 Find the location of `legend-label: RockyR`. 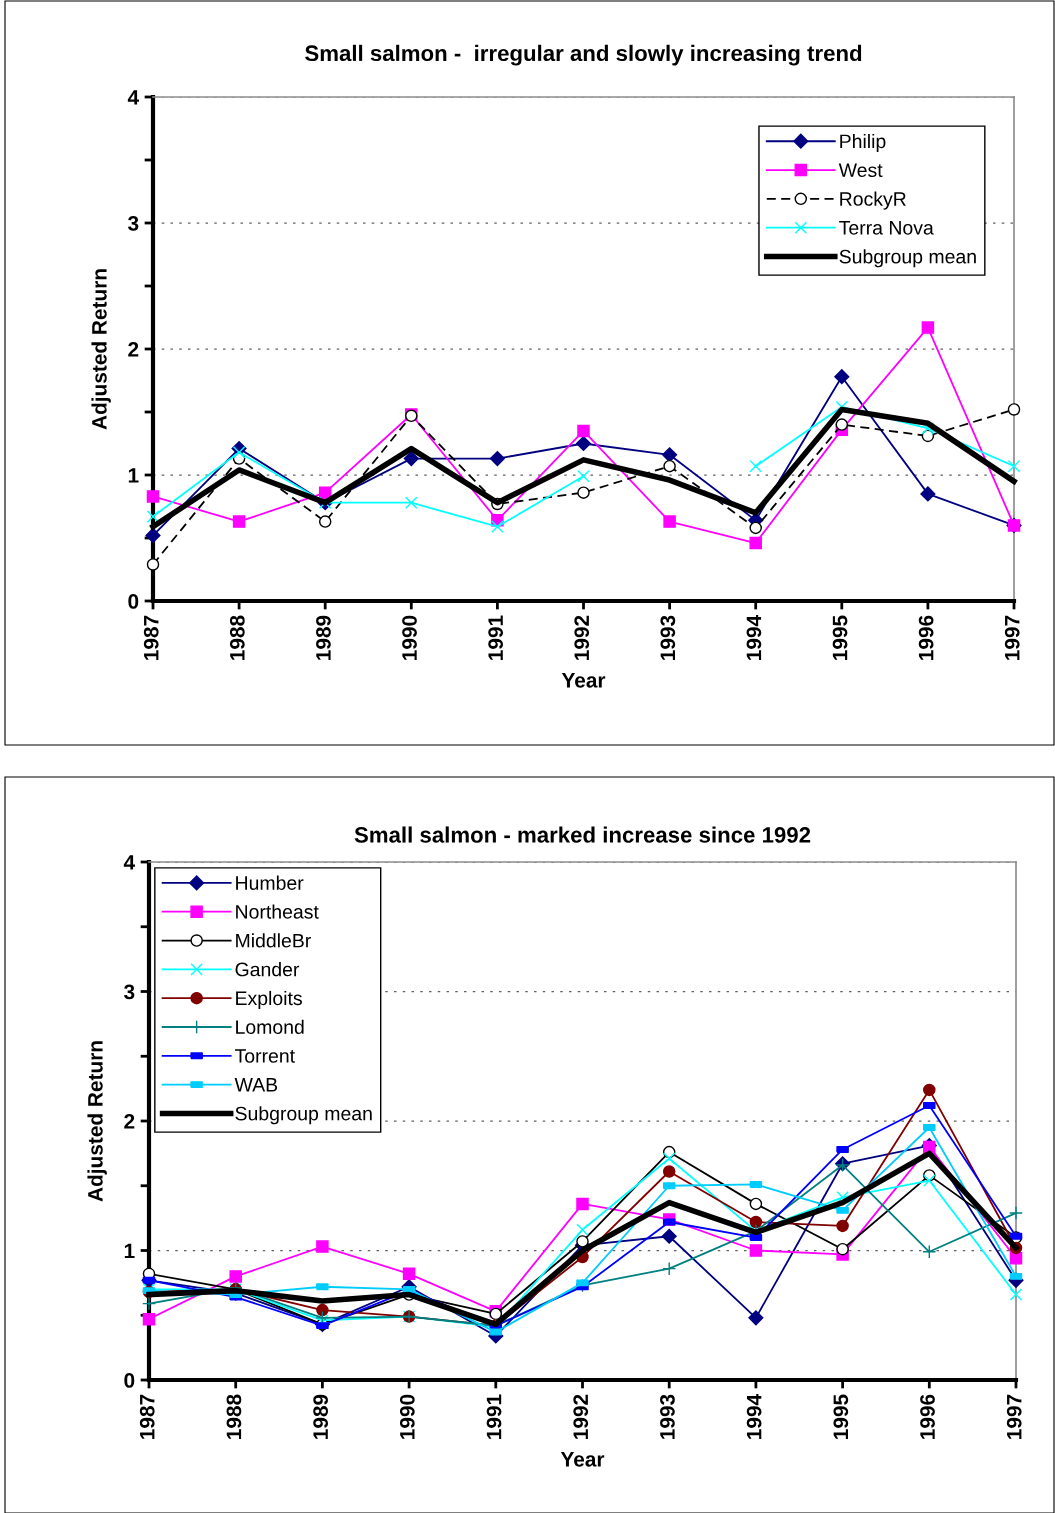

legend-label: RockyR is located at coordinates (873, 200).